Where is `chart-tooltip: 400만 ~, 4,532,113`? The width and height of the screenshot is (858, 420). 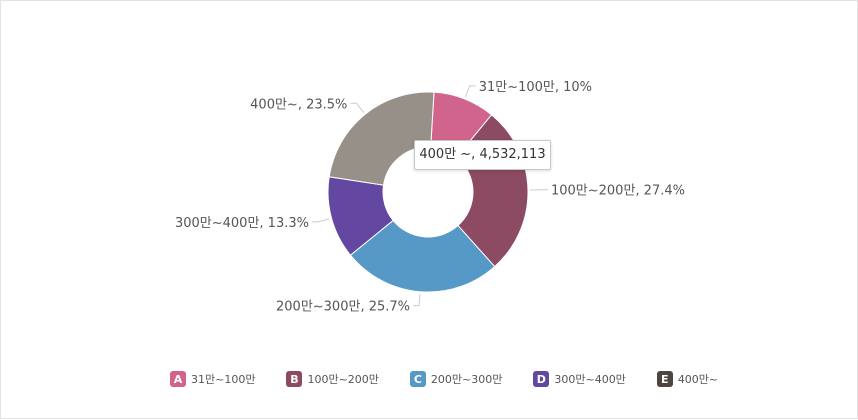
chart-tooltip: 400만 ~, 4,532,113 is located at coordinates (482, 155).